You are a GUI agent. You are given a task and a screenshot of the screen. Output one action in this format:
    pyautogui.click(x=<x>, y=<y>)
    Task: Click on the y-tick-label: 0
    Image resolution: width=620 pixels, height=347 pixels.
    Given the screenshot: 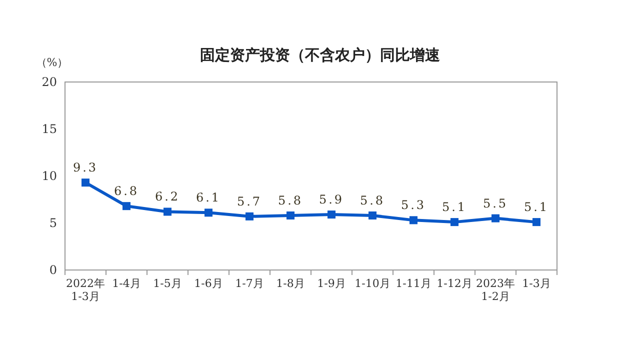 What is the action you would take?
    pyautogui.click(x=53, y=270)
    